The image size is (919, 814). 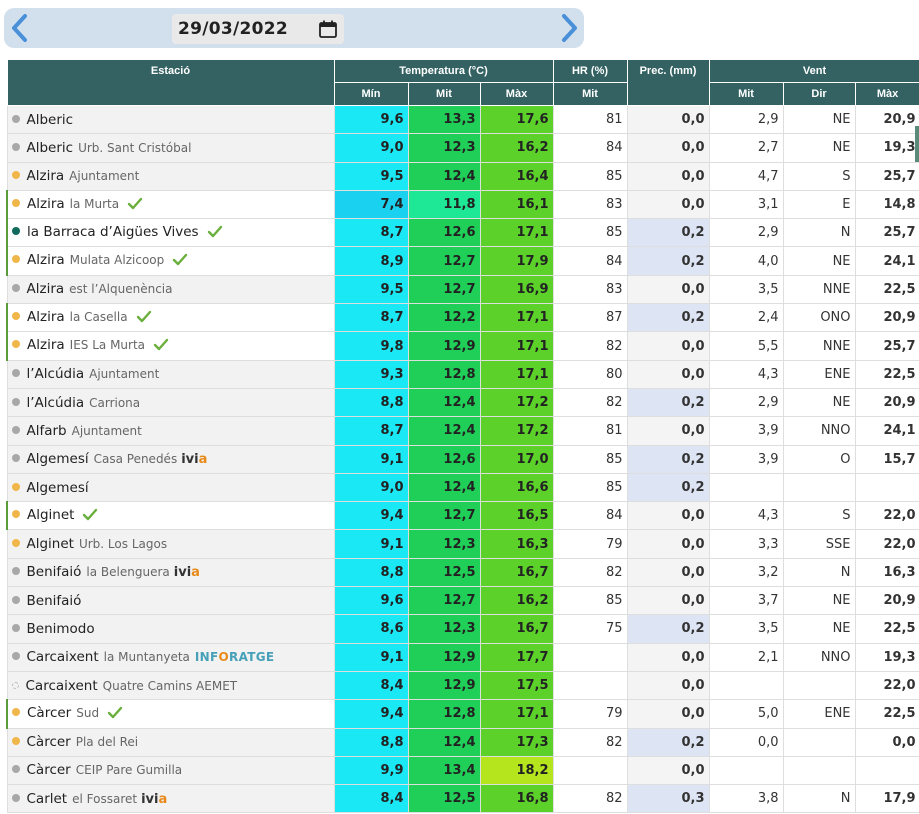 What do you see at coordinates (170, 459) in the screenshot?
I see `station-cell: Algemesí Casa Penedés ivia` at bounding box center [170, 459].